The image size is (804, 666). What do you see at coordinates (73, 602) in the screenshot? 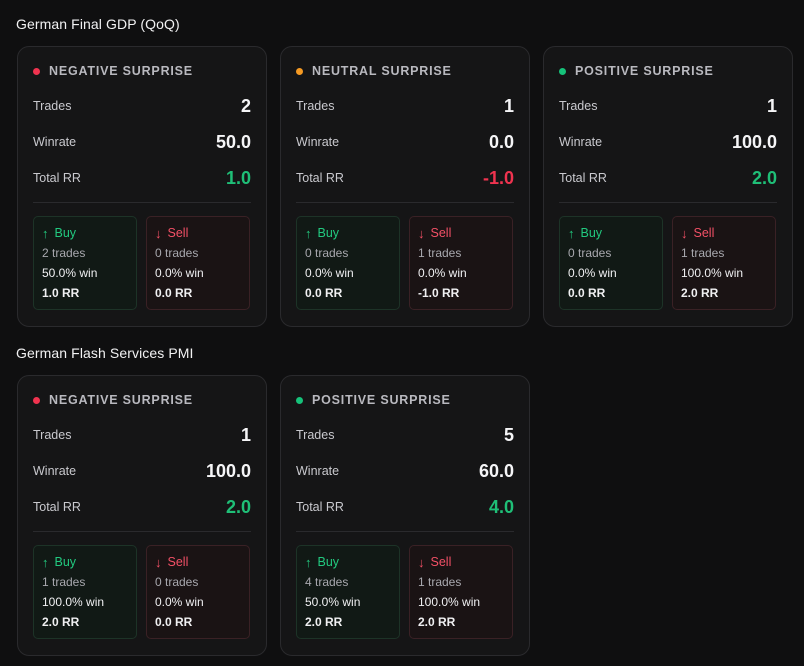
I see `buy-winrate: 100.0% win` at bounding box center [73, 602].